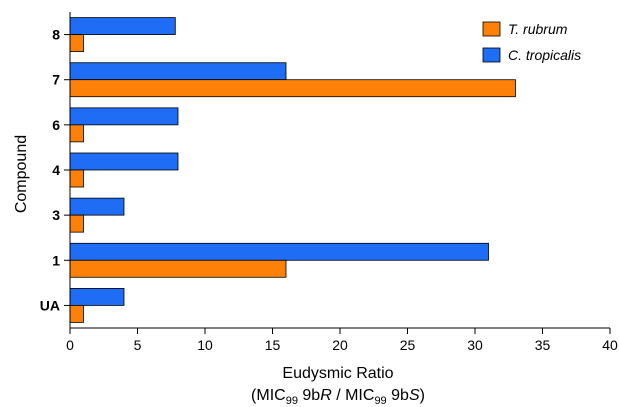  What do you see at coordinates (610, 345) in the screenshot?
I see `x-tick-label-40: 40` at bounding box center [610, 345].